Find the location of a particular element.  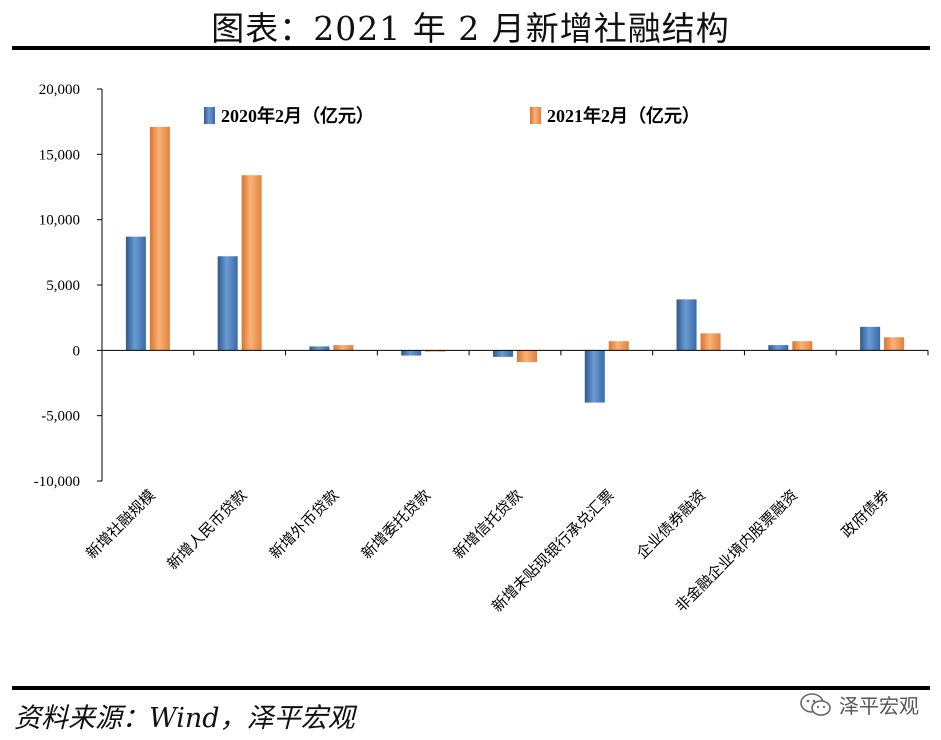

watermark-text: 泽平宏观 is located at coordinates (879, 706).